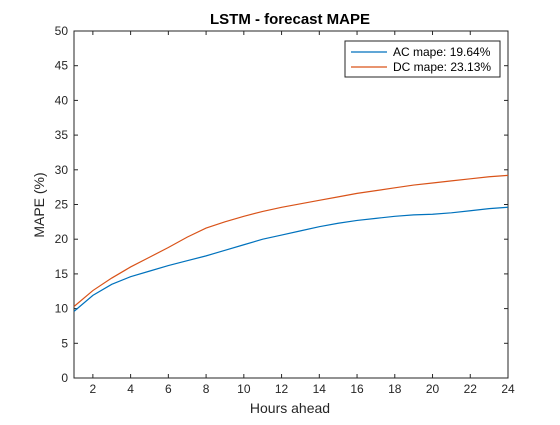 This screenshot has width=560, height=425. Describe the element at coordinates (168, 389) in the screenshot. I see `x-tick-label: 6` at that location.